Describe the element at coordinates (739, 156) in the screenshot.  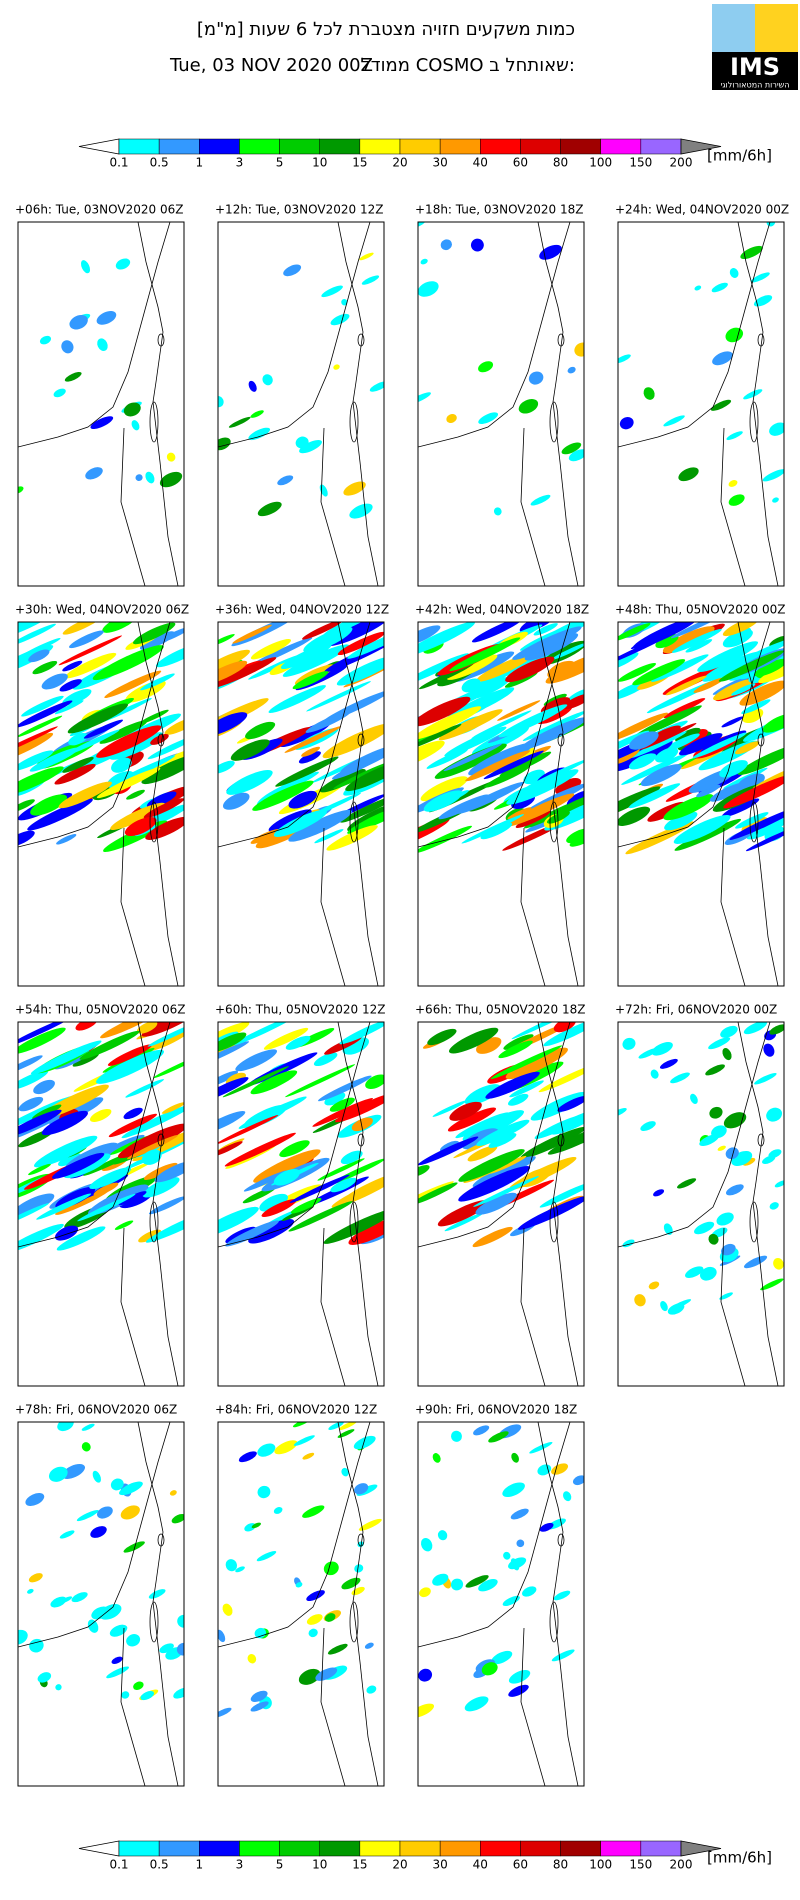
I see `colorbar-unit: [mm/6h]` at that location.